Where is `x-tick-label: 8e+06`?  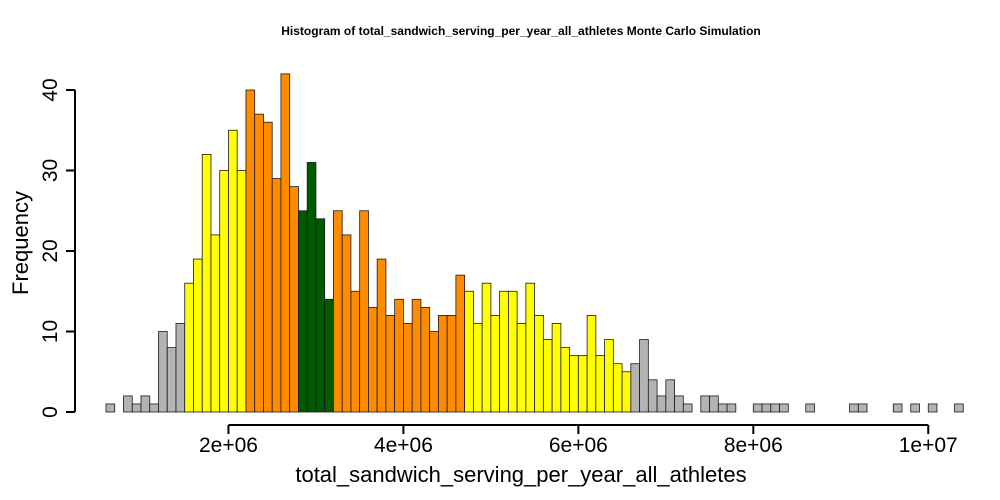 x-tick-label: 8e+06 is located at coordinates (753, 445).